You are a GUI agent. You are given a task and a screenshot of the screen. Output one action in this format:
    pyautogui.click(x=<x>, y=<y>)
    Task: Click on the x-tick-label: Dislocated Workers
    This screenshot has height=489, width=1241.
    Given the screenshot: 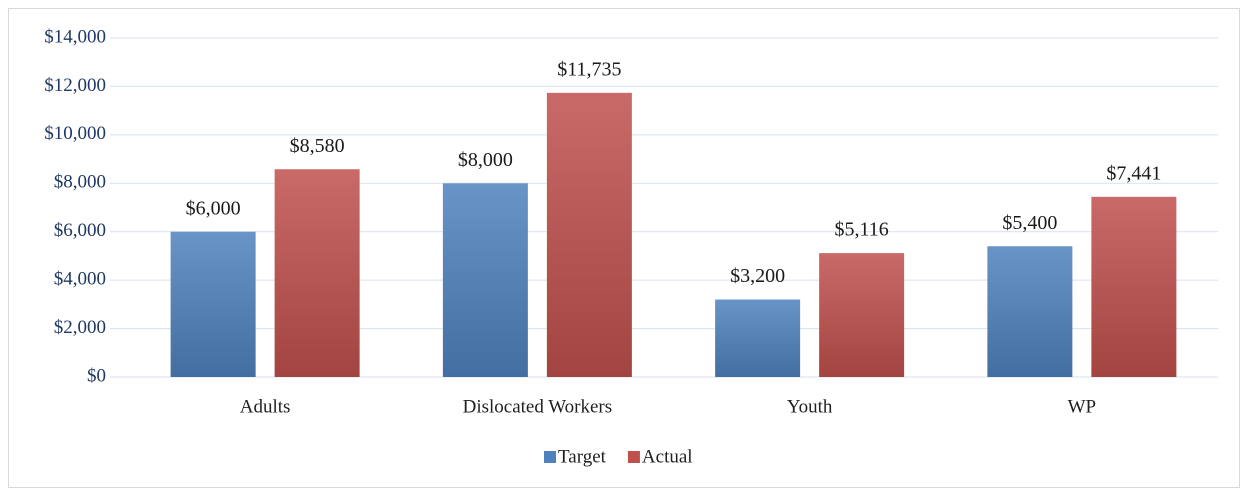 What is the action you would take?
    pyautogui.click(x=538, y=406)
    